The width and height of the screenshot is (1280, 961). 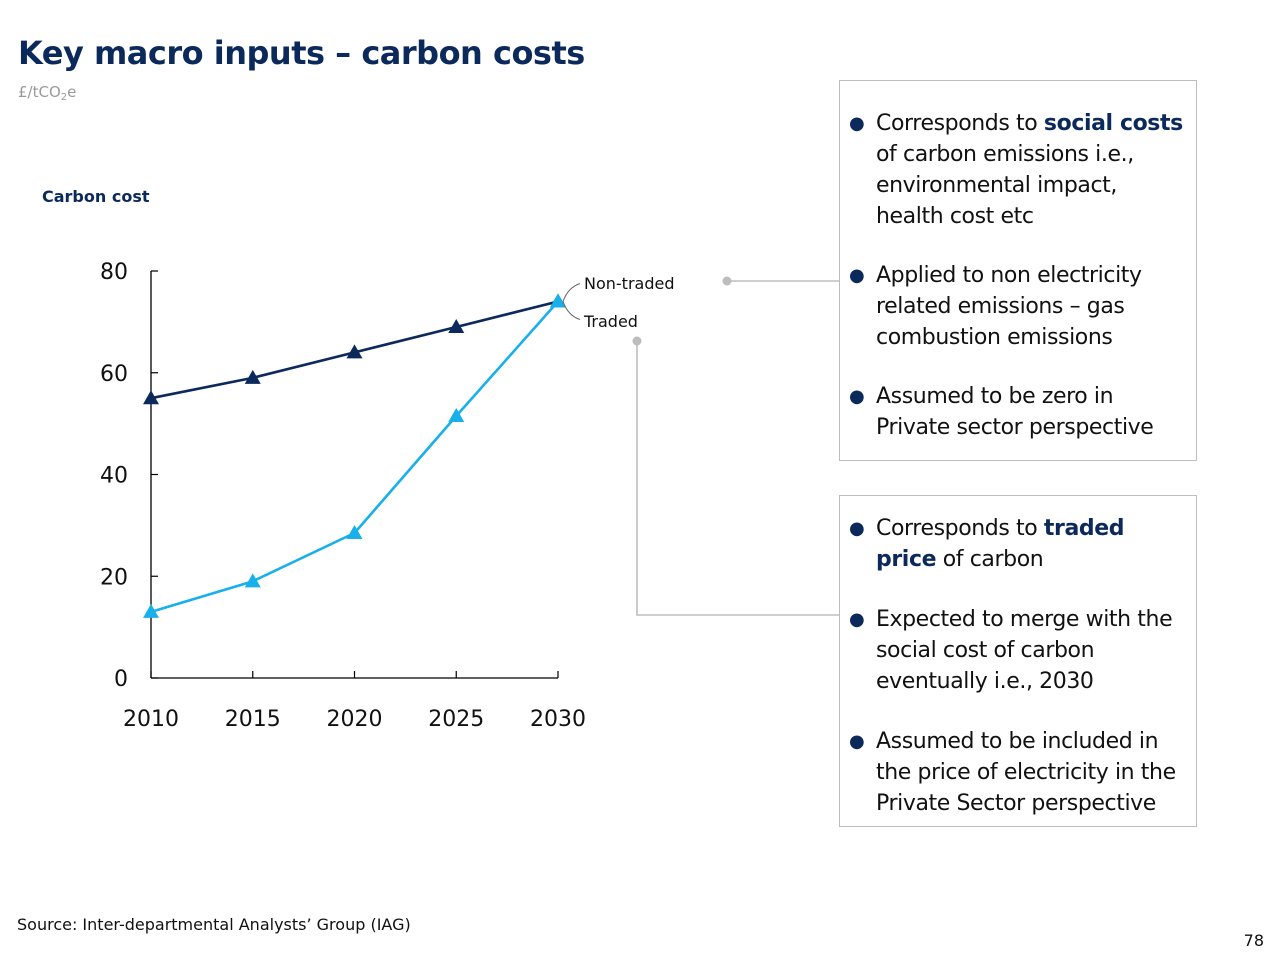 What do you see at coordinates (558, 719) in the screenshot?
I see `x-tick-label: 2030` at bounding box center [558, 719].